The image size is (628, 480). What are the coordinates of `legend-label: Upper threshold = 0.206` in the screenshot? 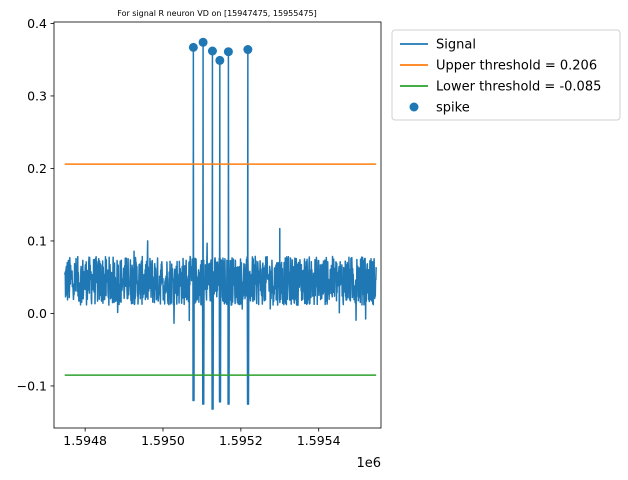 It's located at (516, 66).